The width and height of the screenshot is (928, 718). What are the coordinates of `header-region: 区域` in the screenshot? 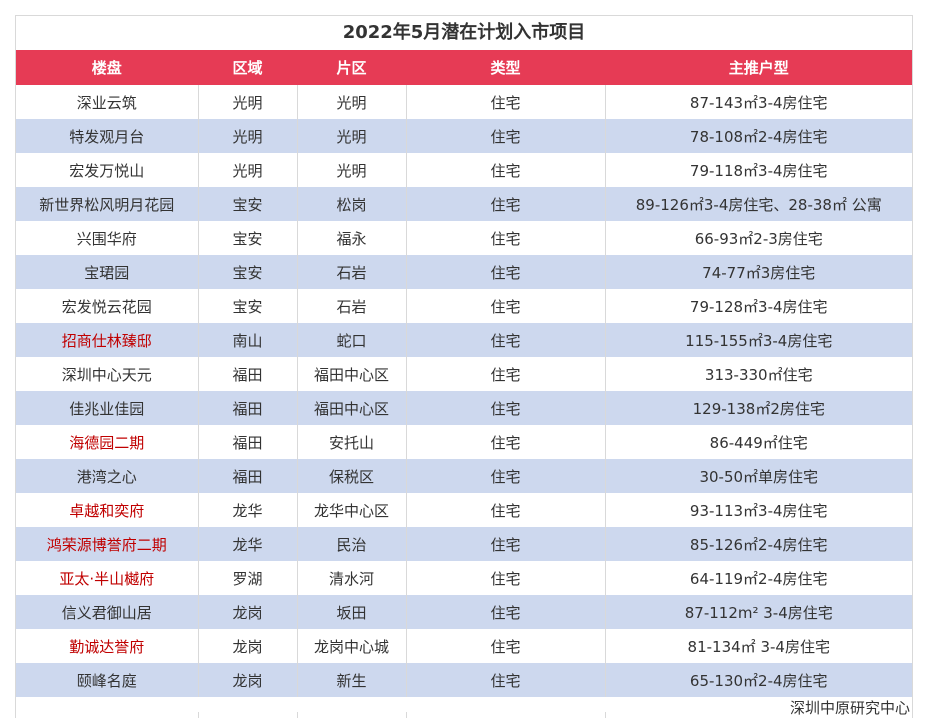 It's located at (248, 67).